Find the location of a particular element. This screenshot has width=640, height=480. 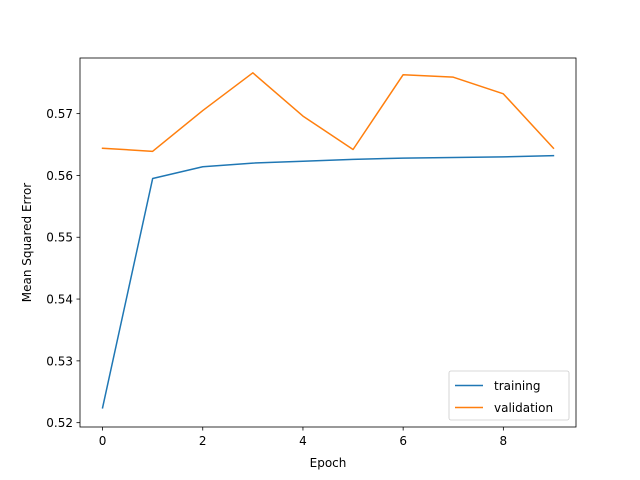

y-axis-ticks: 0.52 0.53 0.54 0.55 0.56 0.57 is located at coordinates (63, 268).